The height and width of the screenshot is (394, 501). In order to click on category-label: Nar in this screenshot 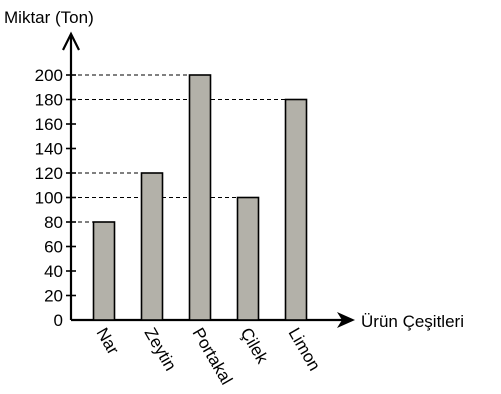, I will do `click(108, 342)`.